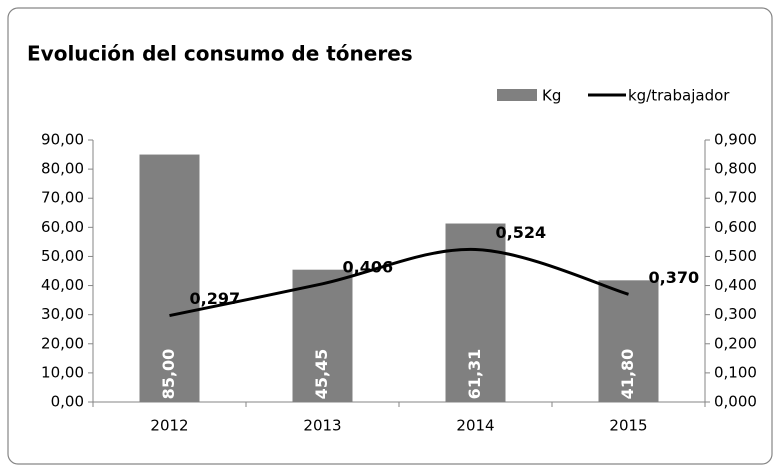 Image resolution: width=781 pixels, height=473 pixels. What do you see at coordinates (735, 285) in the screenshot?
I see `y2-tick-label: 0,400` at bounding box center [735, 285].